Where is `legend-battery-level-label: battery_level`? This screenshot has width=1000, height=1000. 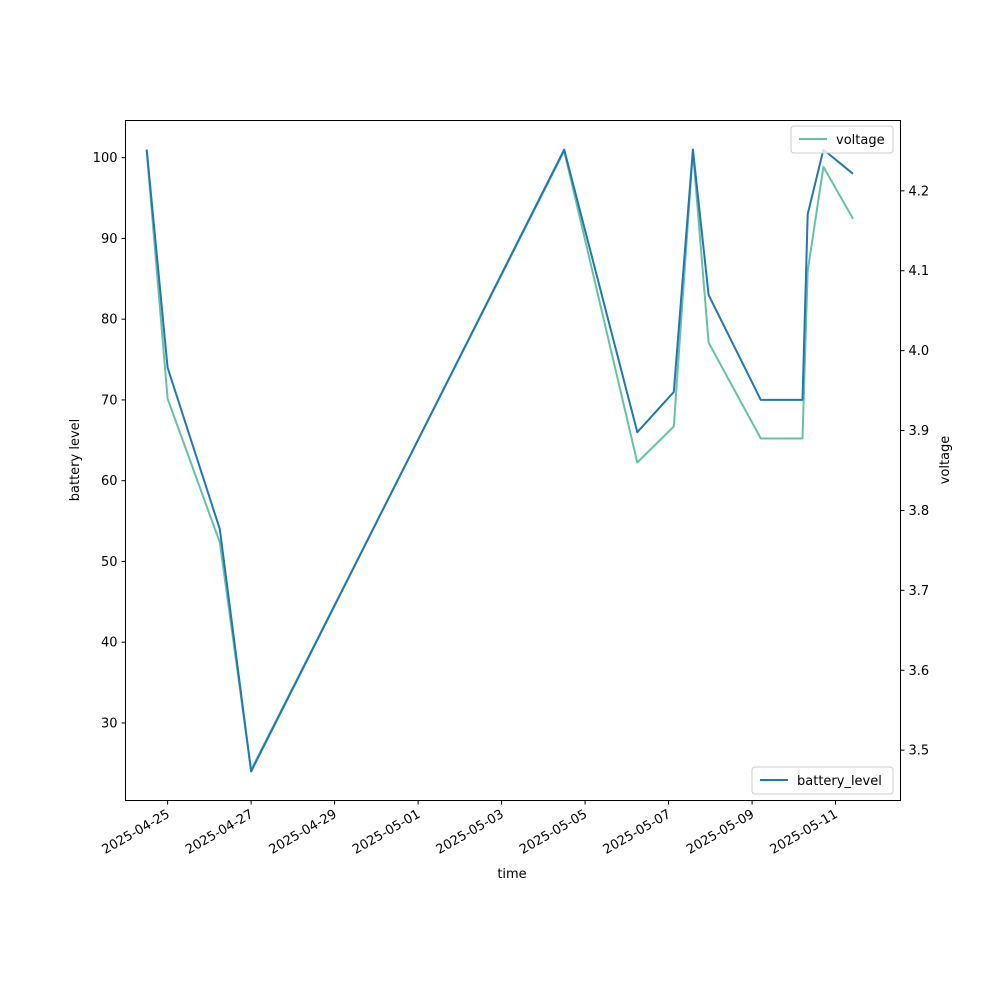
legend-battery-level-label: battery_level is located at coordinates (839, 781).